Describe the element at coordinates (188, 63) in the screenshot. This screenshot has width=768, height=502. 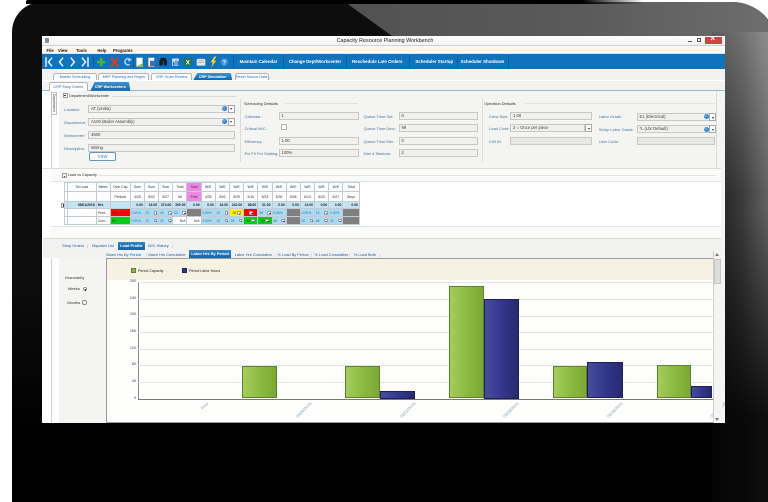
I see `svg-text: X` at that location.